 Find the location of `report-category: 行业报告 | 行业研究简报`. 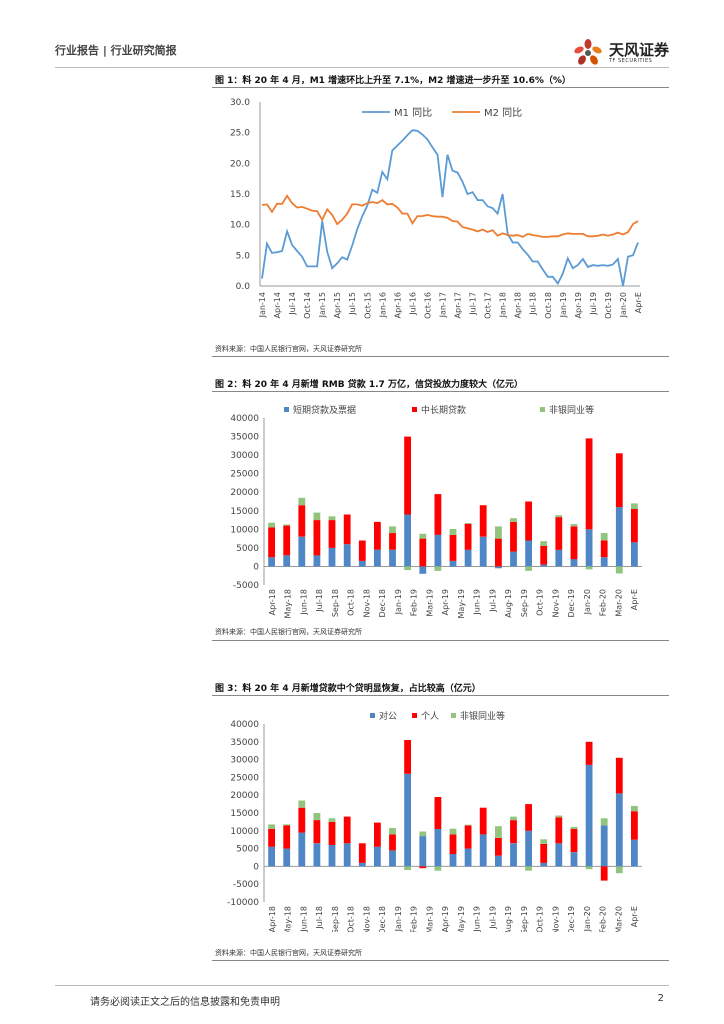

report-category: 行业报告 | 行业研究简报 is located at coordinates (116, 50).